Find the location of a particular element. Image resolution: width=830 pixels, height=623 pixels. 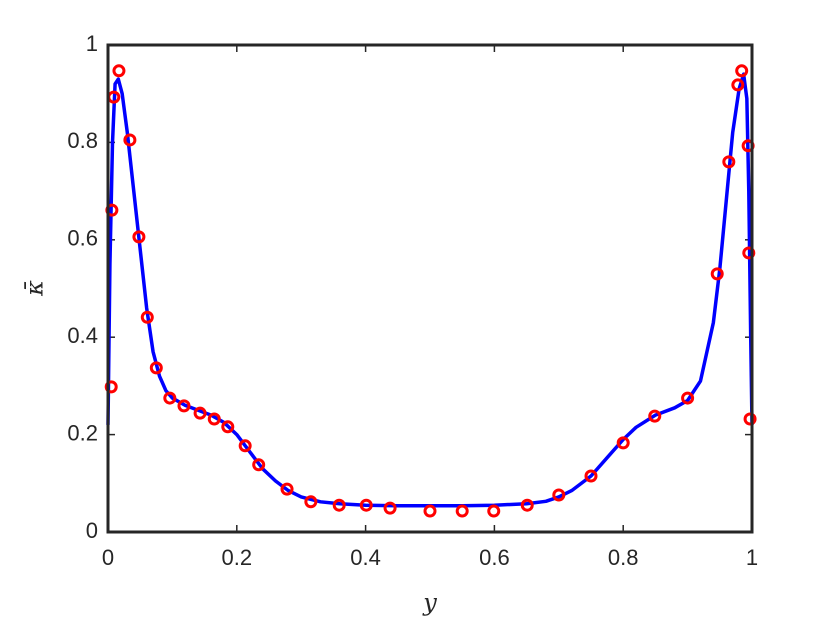

y-tick-label: 0.6 is located at coordinates (82, 238).